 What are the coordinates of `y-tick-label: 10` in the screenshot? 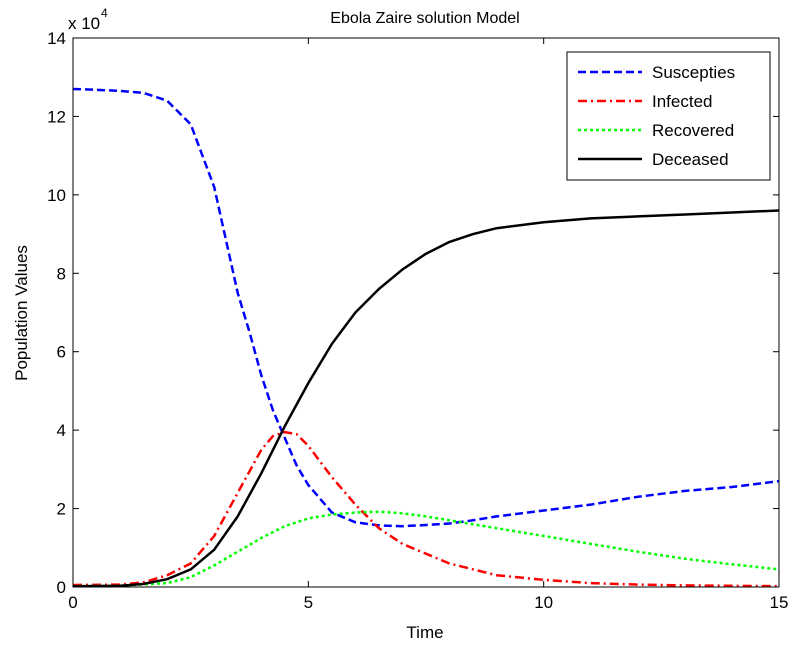 It's located at (56, 195).